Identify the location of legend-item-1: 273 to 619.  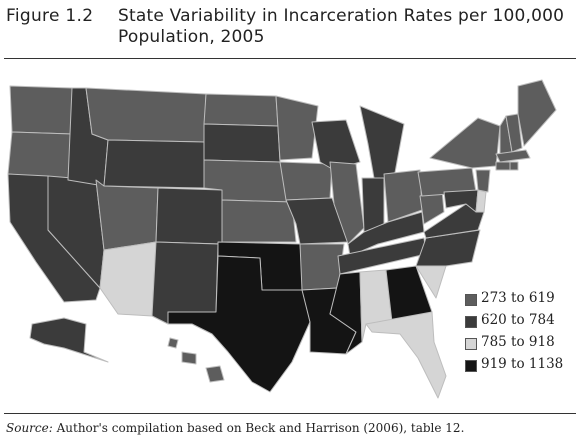
(521, 299).